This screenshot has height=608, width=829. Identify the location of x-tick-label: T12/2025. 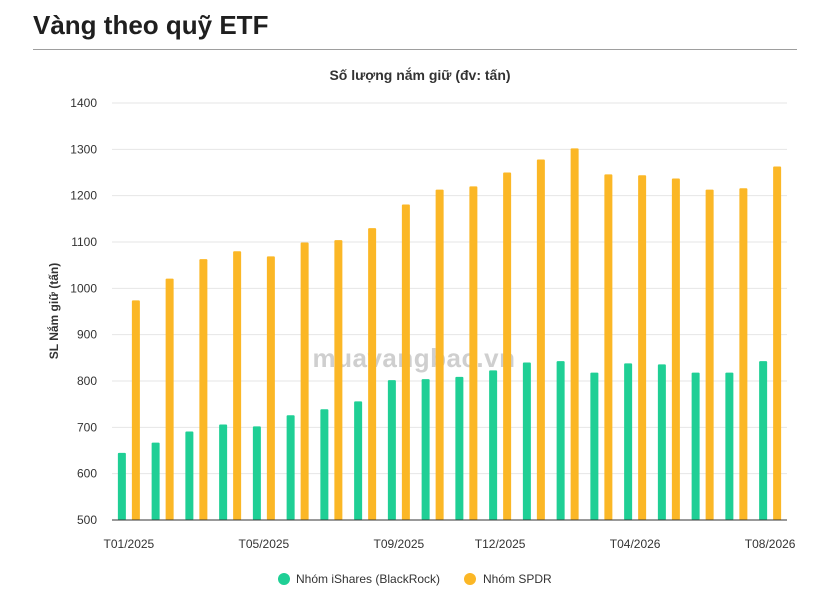
(500, 544).